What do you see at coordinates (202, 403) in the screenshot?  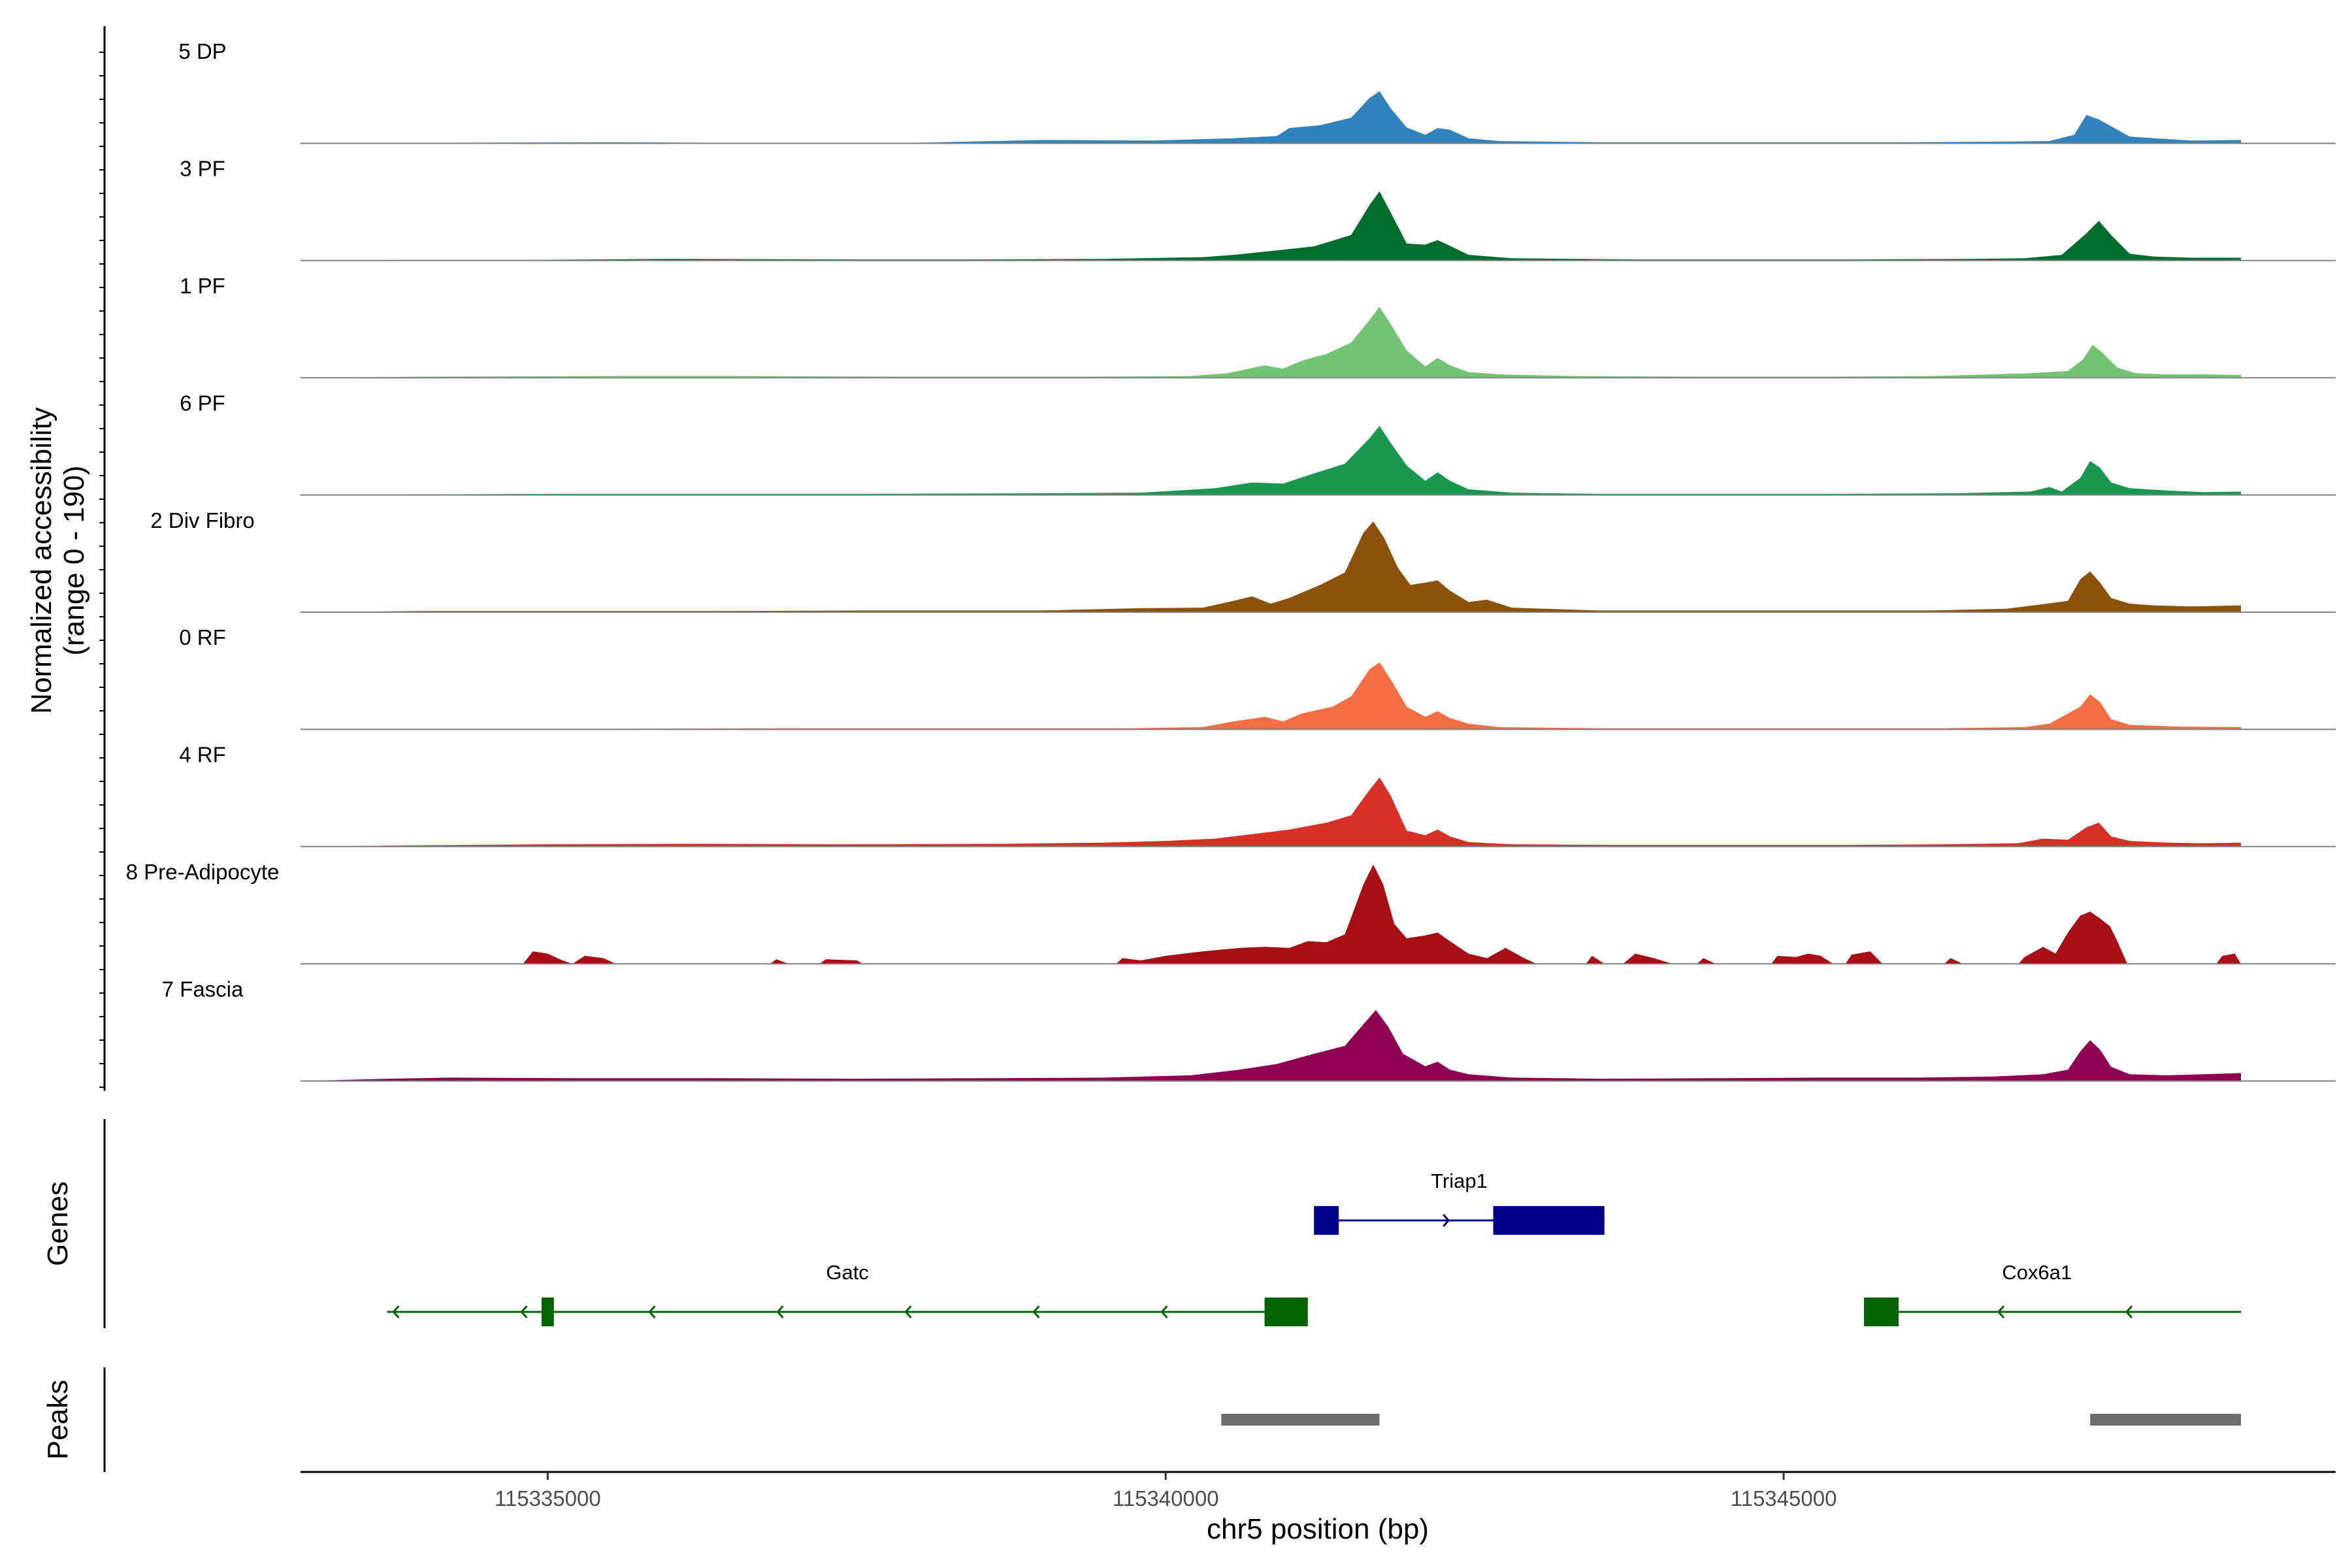 I see `track-label: 6 PF` at bounding box center [202, 403].